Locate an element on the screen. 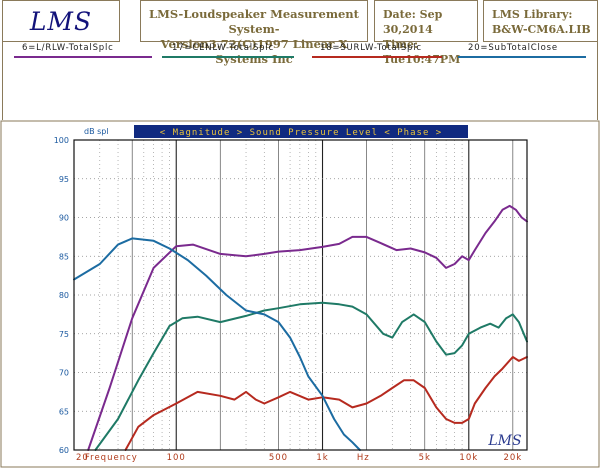 Image resolution: width=600 pixels, height=468 pixels. legend-line-sub is located at coordinates (522, 57).